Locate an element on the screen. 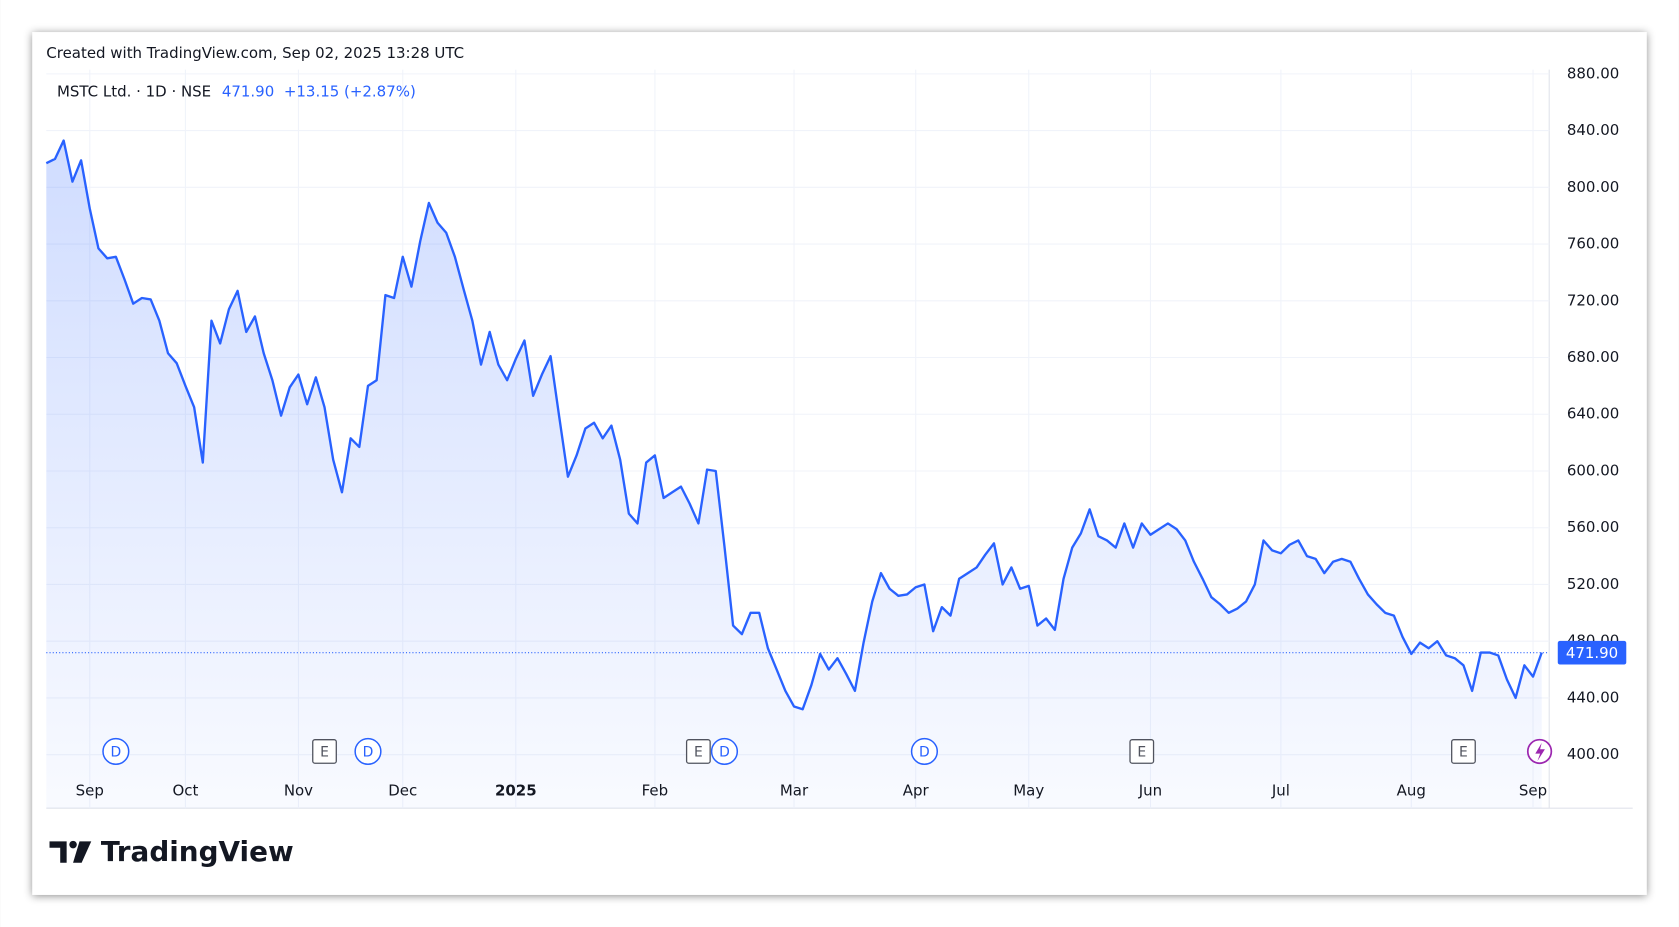 The height and width of the screenshot is (927, 1679). y-tick-label: 800.00 is located at coordinates (1593, 187).